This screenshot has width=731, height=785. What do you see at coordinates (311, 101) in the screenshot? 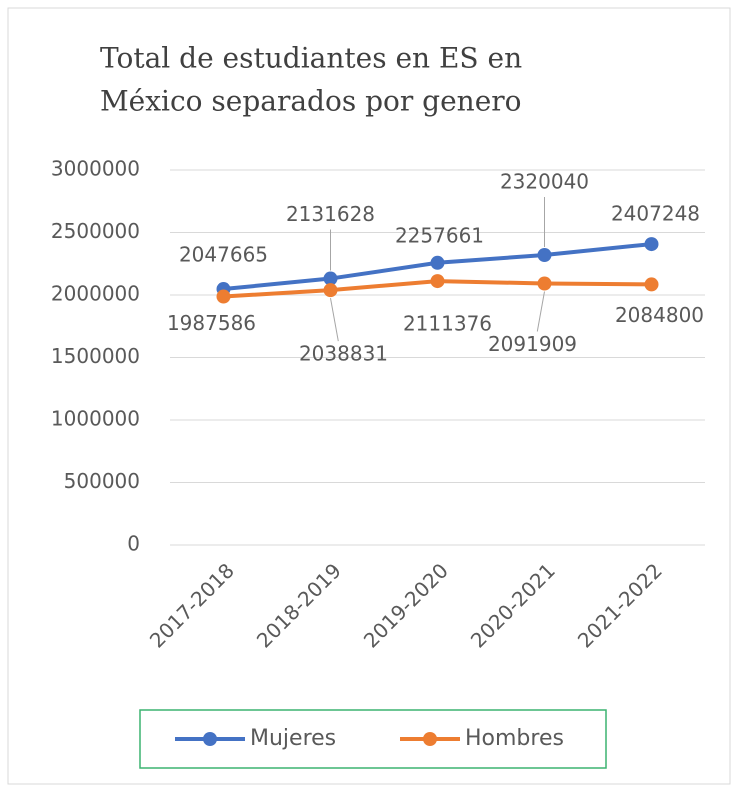
I see `chart-title: México separados por genero` at bounding box center [311, 101].